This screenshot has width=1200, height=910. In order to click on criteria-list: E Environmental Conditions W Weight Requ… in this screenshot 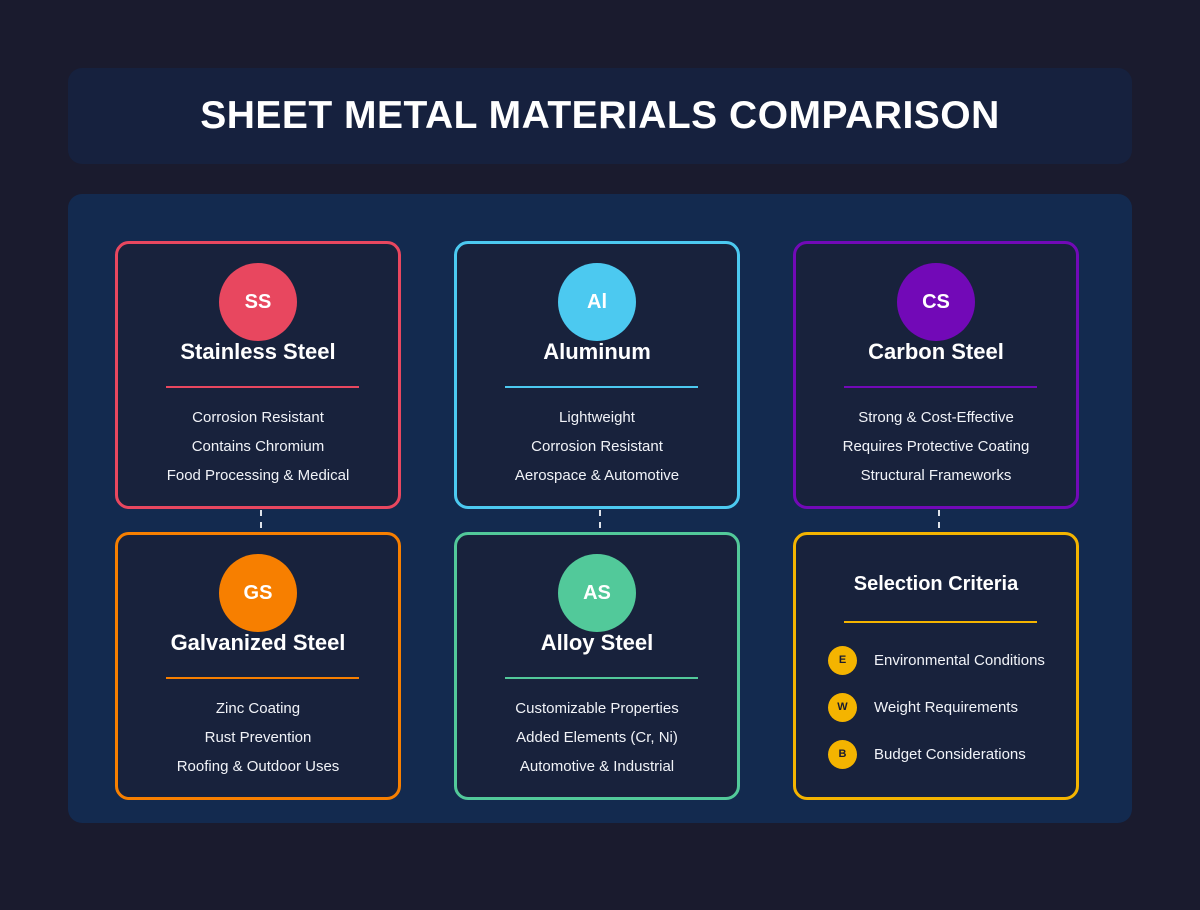, I will do `click(936, 715)`.